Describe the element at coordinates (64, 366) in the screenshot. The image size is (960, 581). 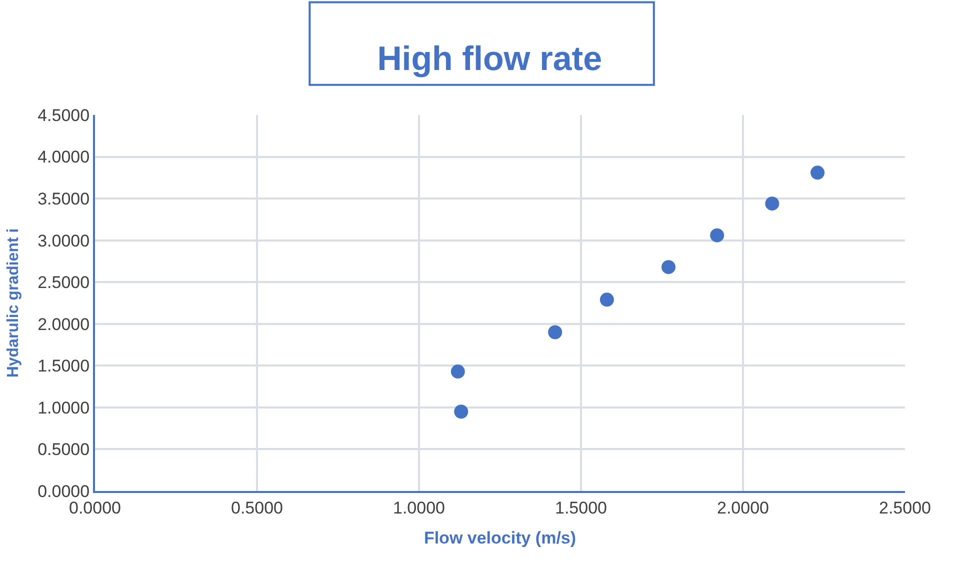
I see `y-tick-label: 1.5000` at that location.